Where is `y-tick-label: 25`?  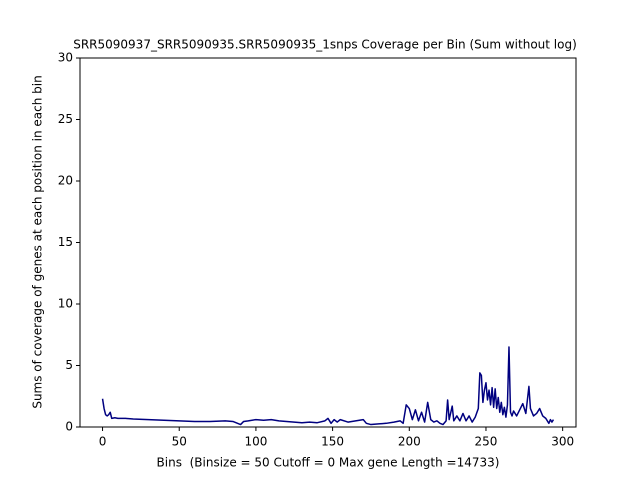
y-tick-label: 25 is located at coordinates (65, 119).